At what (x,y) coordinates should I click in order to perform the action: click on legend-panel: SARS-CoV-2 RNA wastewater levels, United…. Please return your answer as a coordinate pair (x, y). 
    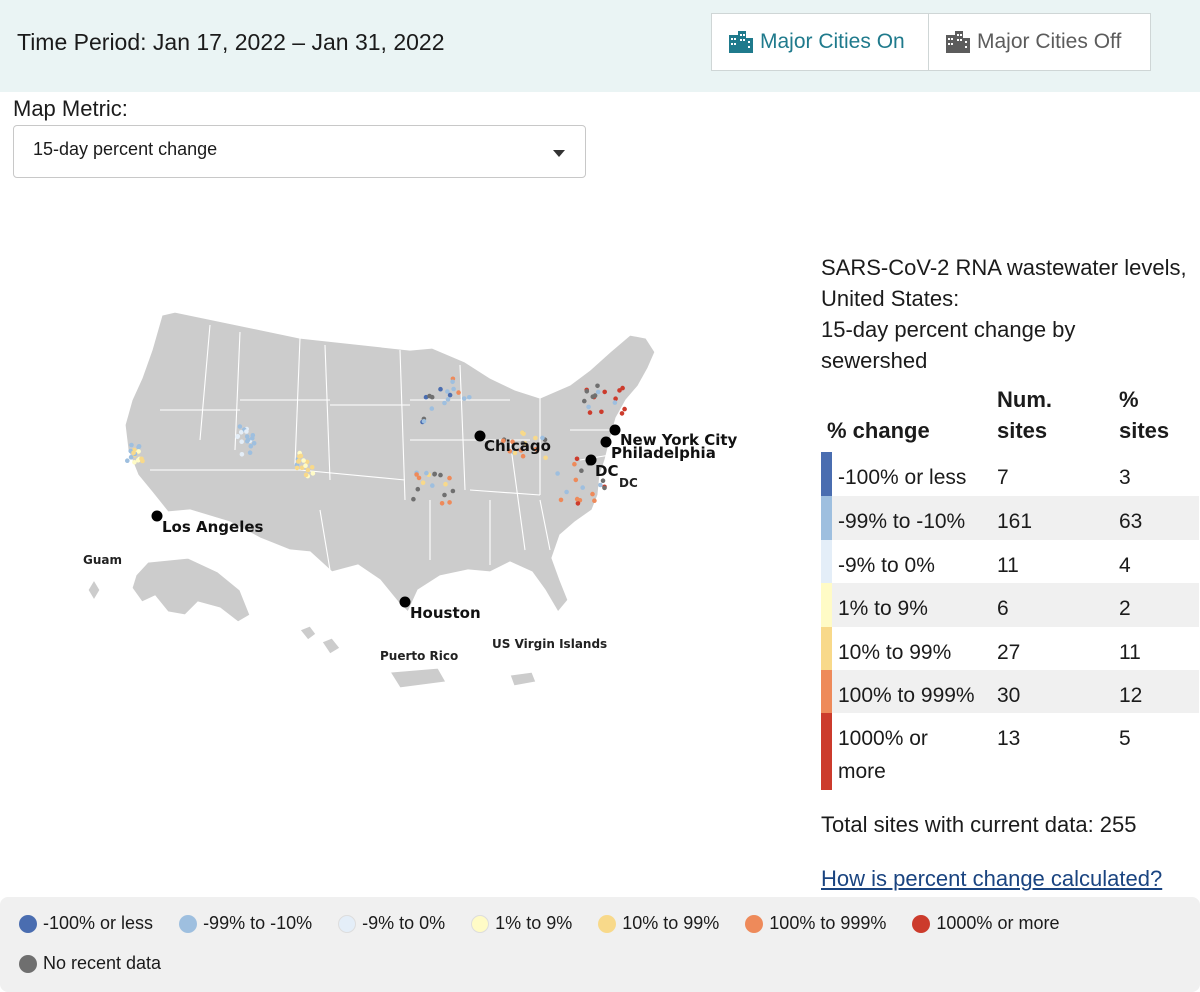
    Looking at the image, I should click on (1010, 314).